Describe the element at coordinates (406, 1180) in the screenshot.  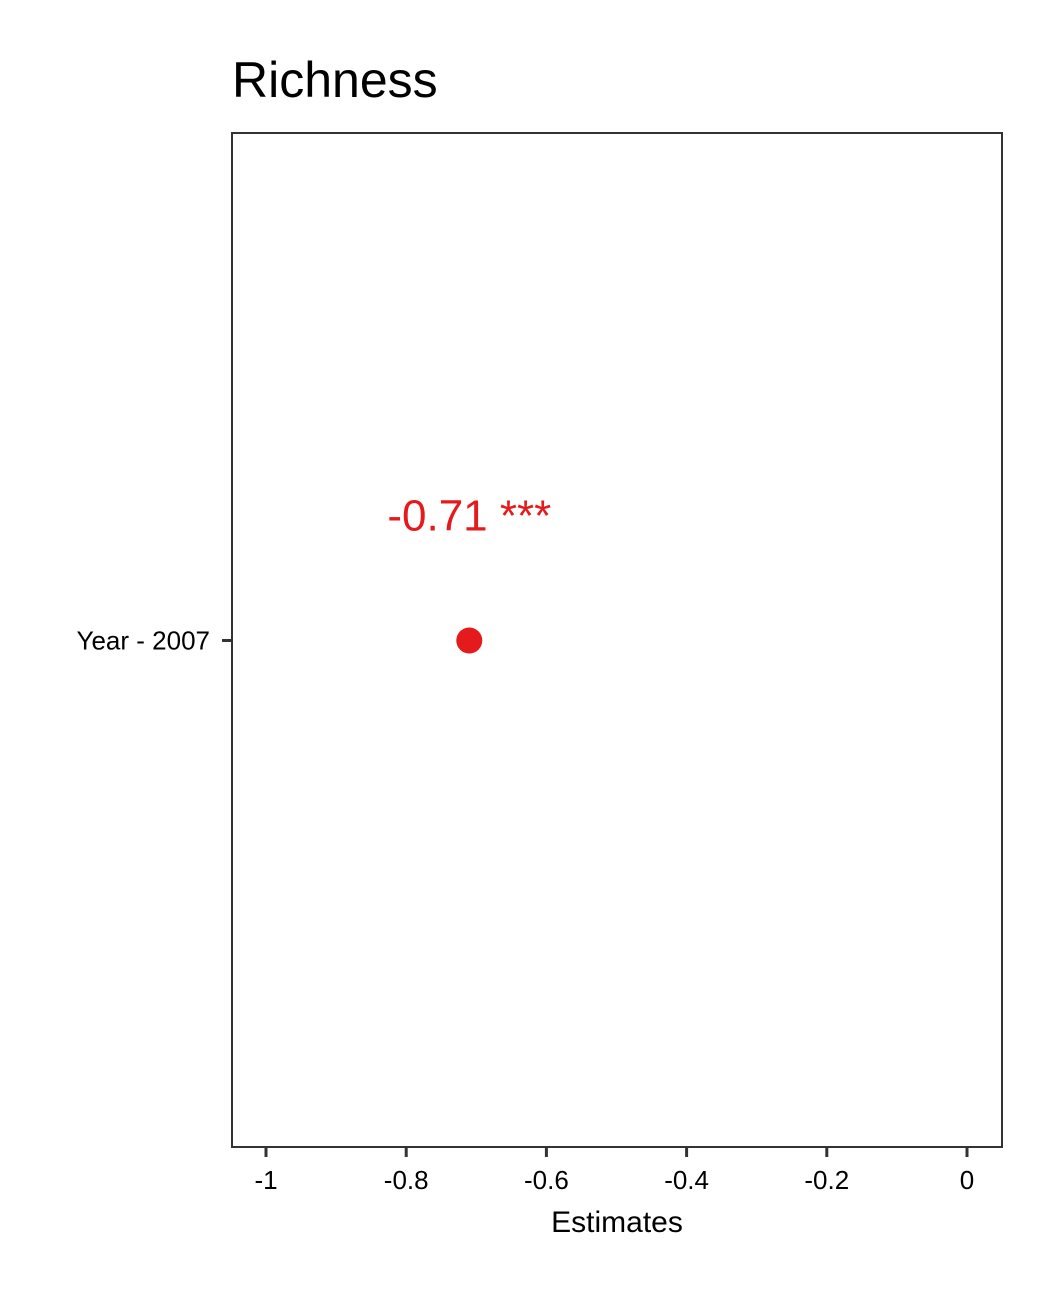
I see `x-tick-label: -0.8` at that location.